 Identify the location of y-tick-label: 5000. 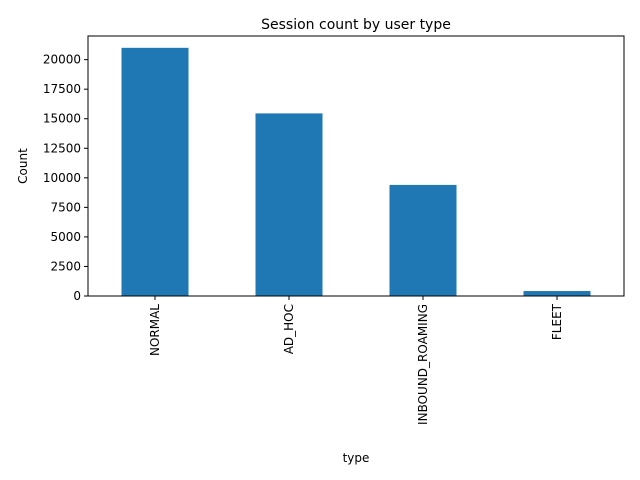
(65, 237).